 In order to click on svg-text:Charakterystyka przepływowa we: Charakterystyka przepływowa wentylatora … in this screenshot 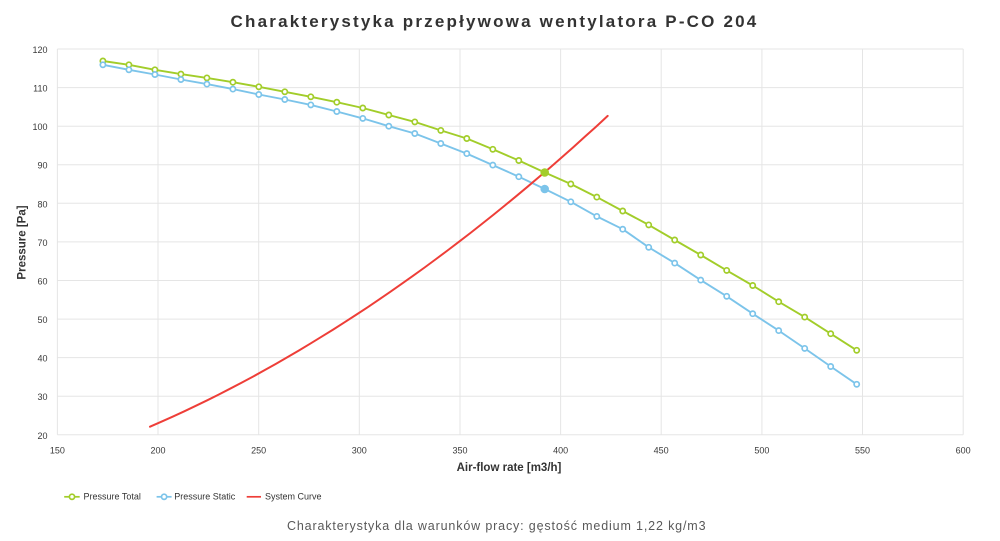, I will do `click(495, 21)`.